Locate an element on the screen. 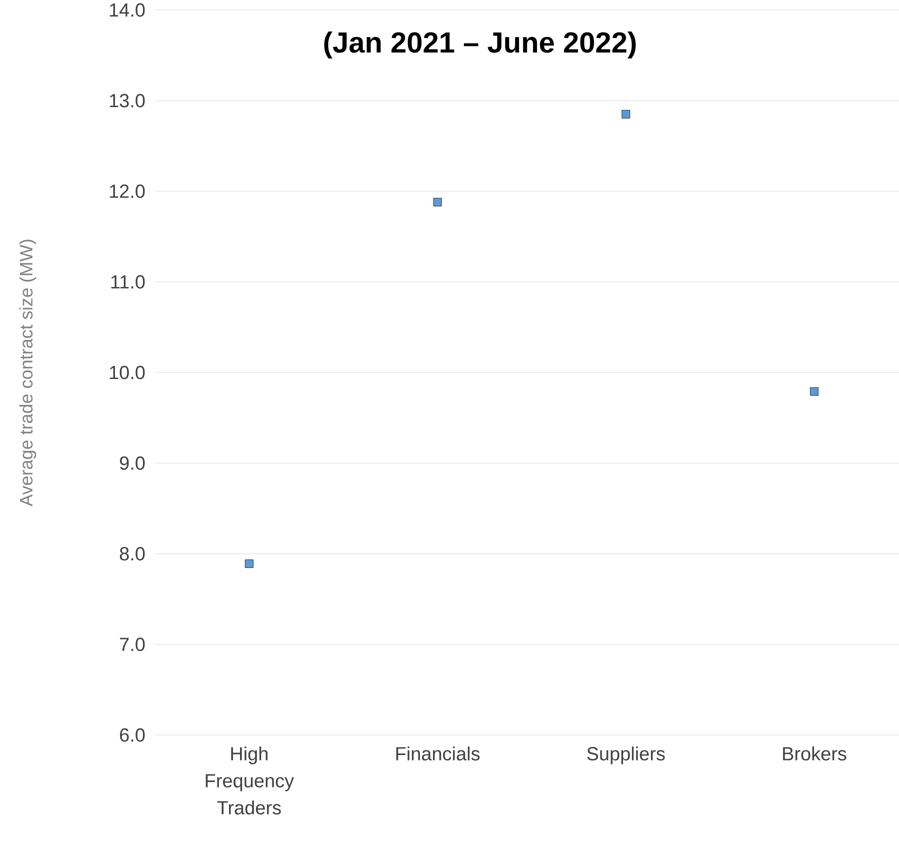  y-tick-label: 14.0 is located at coordinates (127, 10).